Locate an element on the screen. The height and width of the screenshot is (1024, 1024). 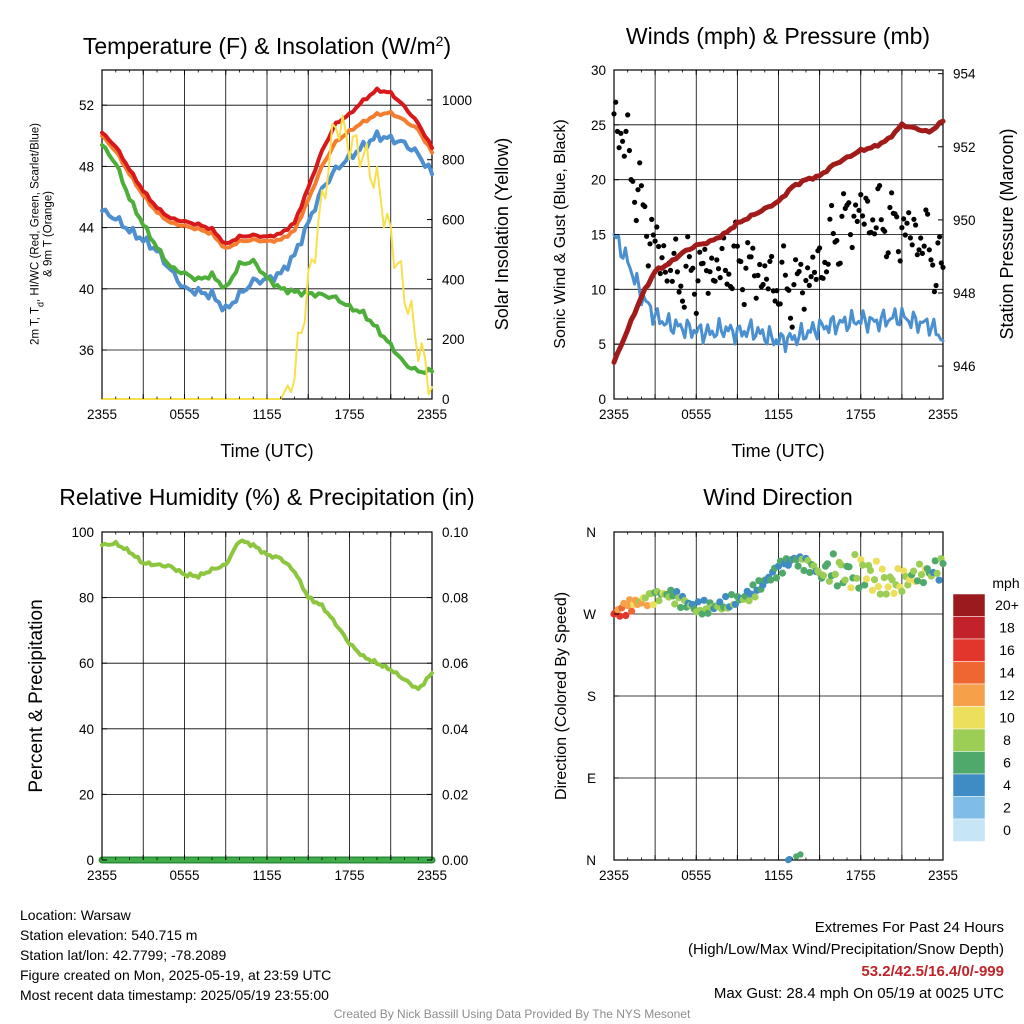
colorbar-label: 0 is located at coordinates (1007, 830).